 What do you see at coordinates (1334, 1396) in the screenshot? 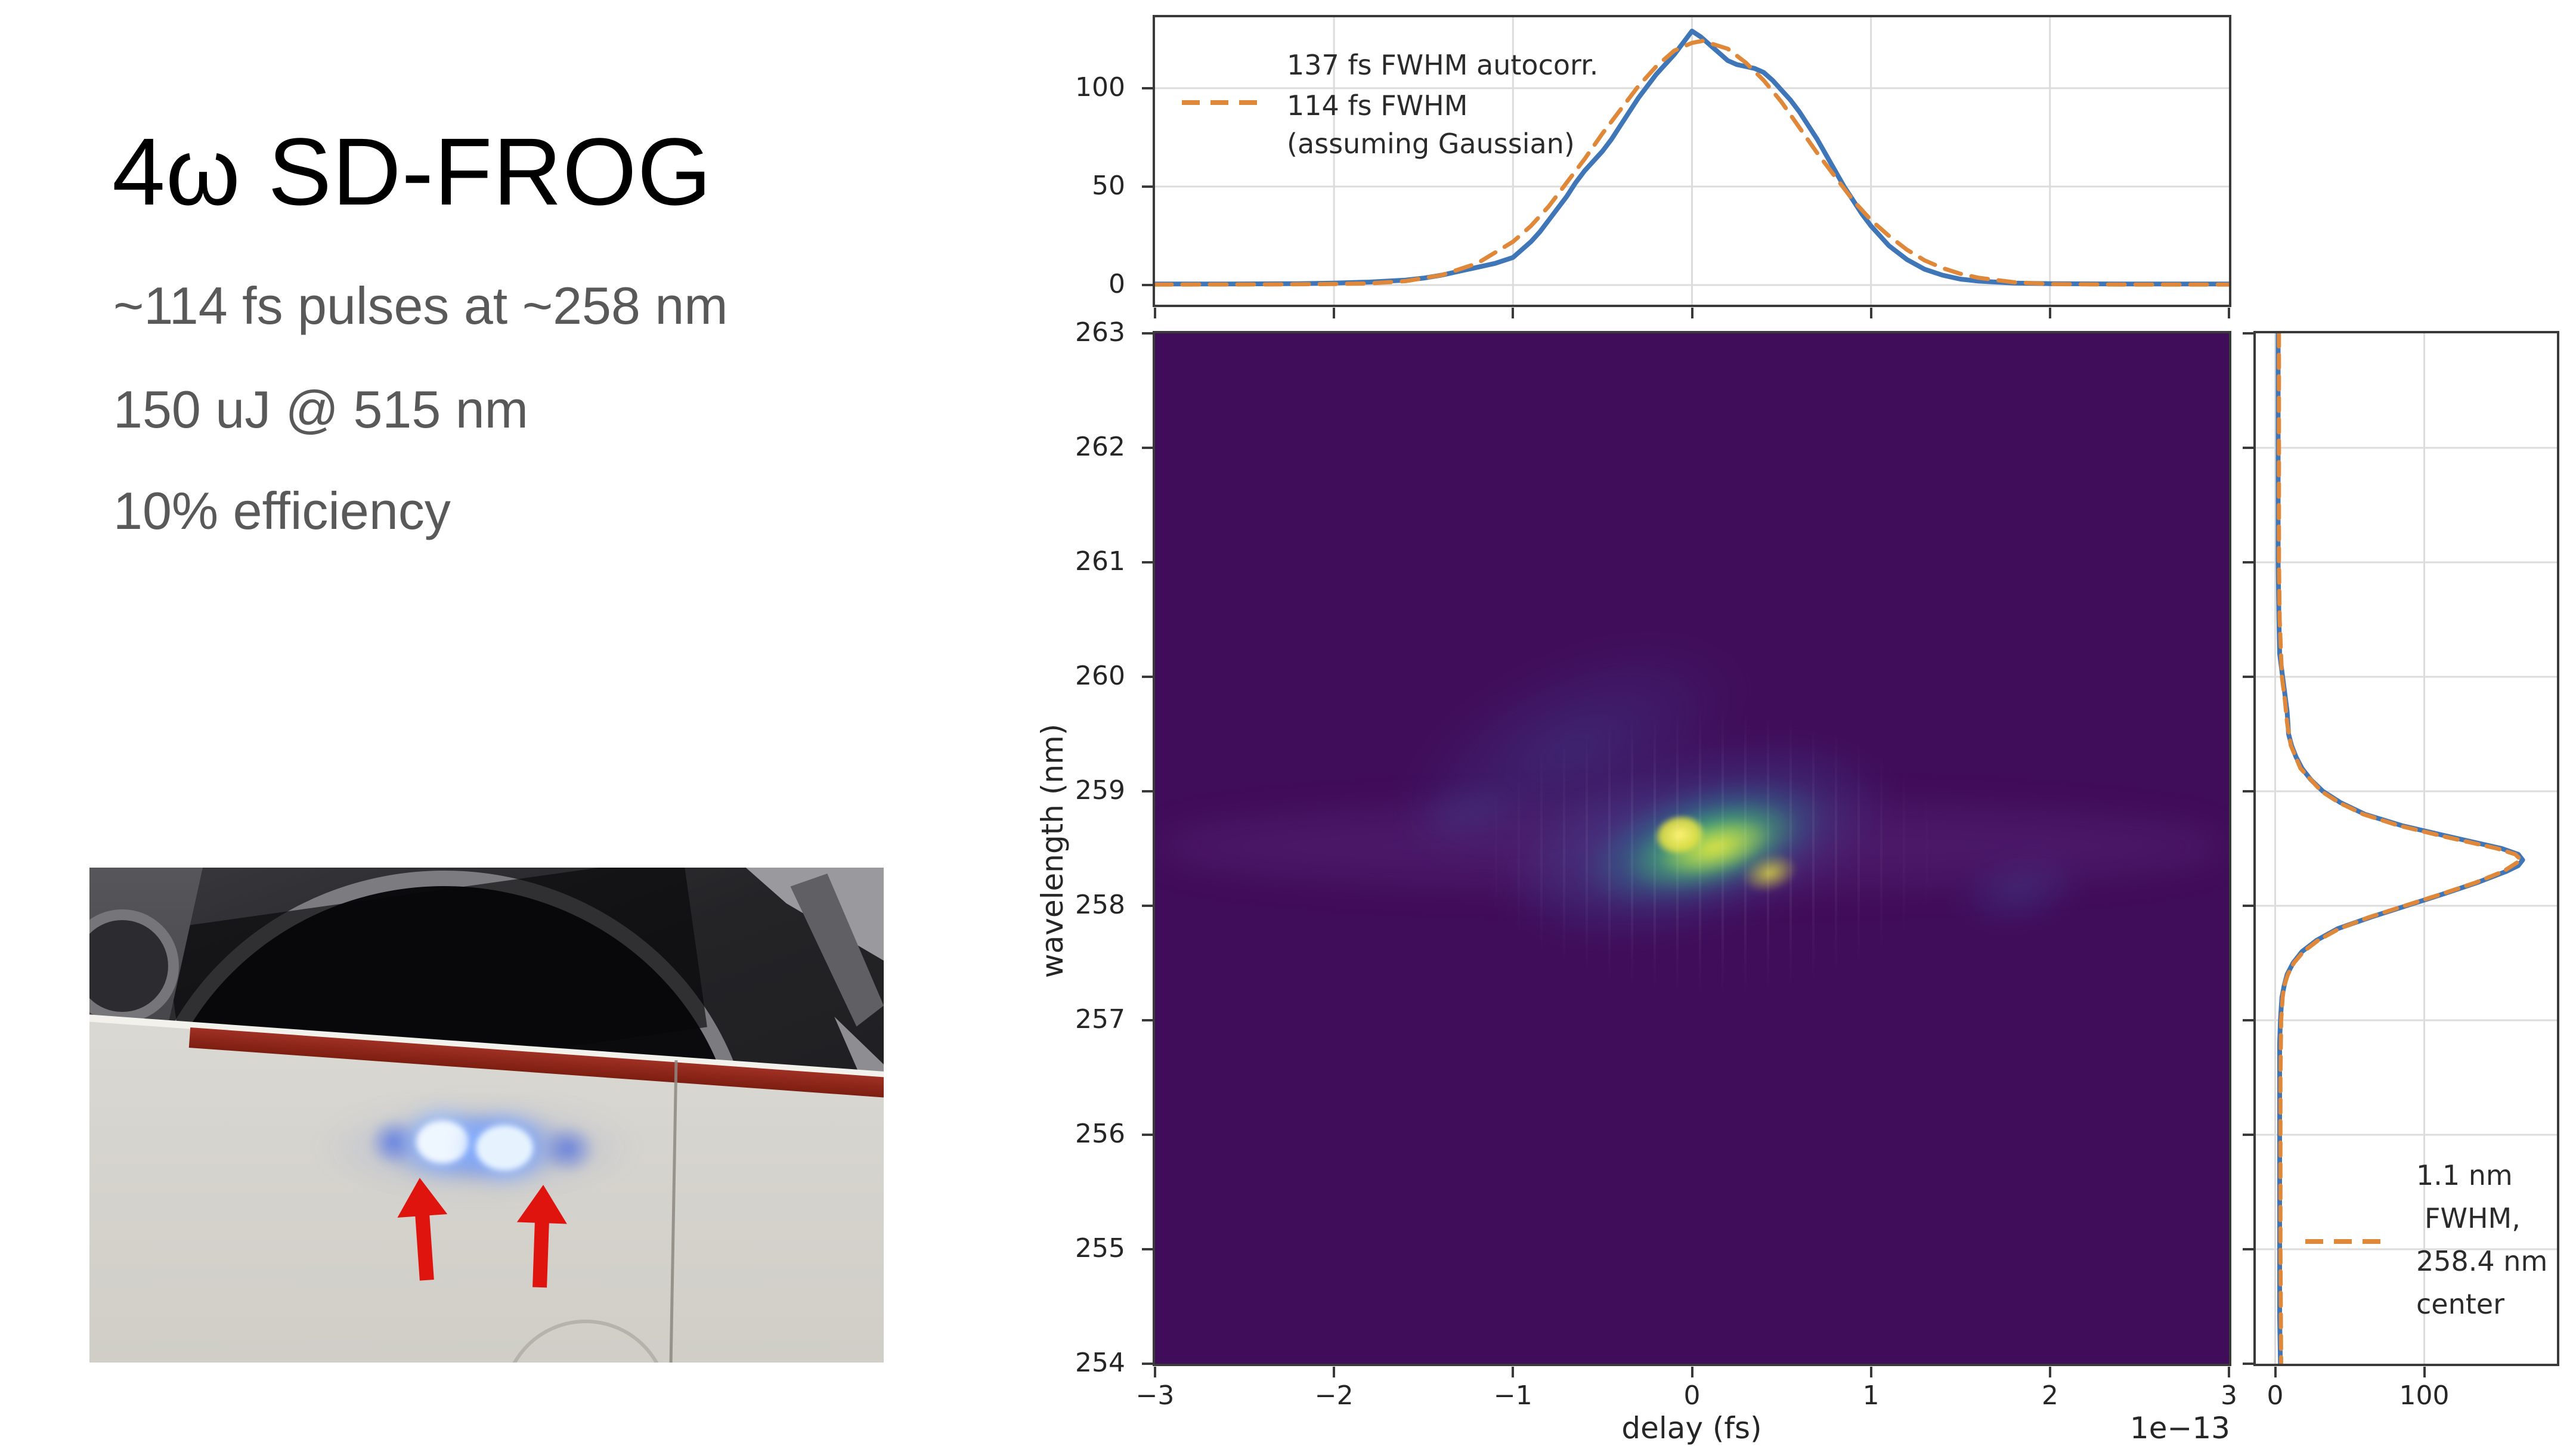
I see `heatmap-xtick: −2` at bounding box center [1334, 1396].